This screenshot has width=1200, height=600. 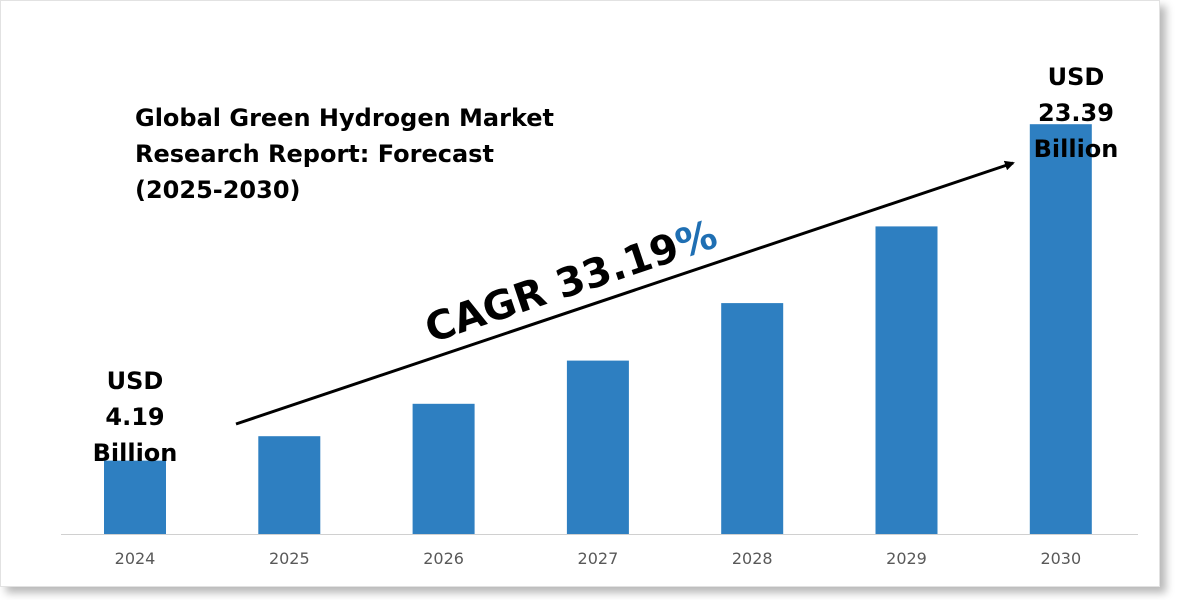 What do you see at coordinates (906, 380) in the screenshot?
I see `bar-2029` at bounding box center [906, 380].